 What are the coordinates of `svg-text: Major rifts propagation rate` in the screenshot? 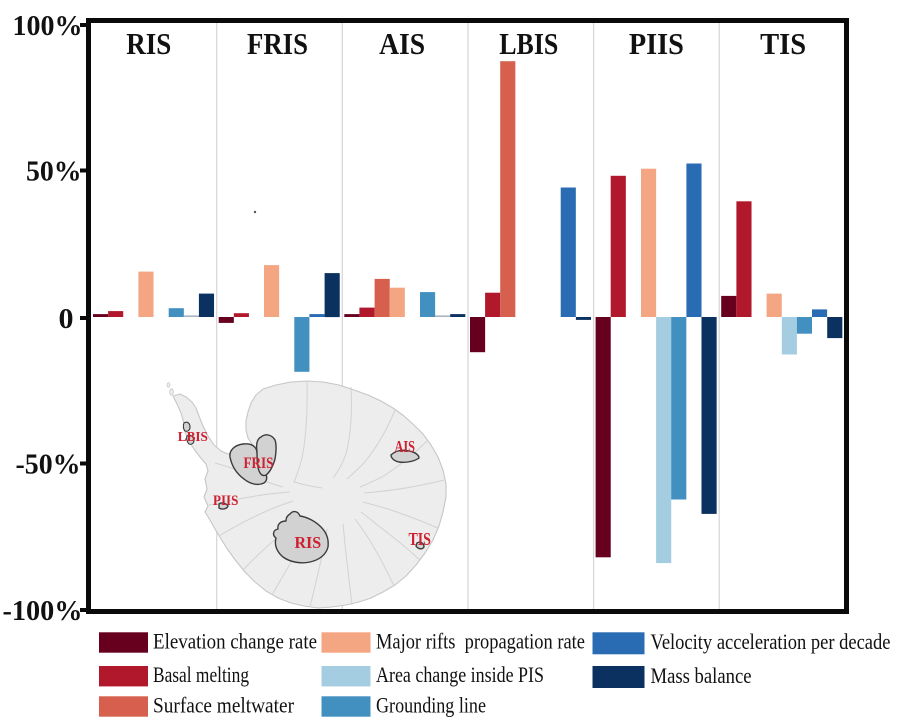 It's located at (480, 640).